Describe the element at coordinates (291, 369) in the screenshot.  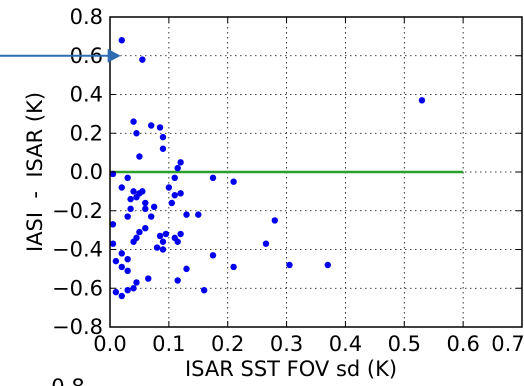
I see `x-axis-label: ISAR SST FOV sd (K)` at that location.